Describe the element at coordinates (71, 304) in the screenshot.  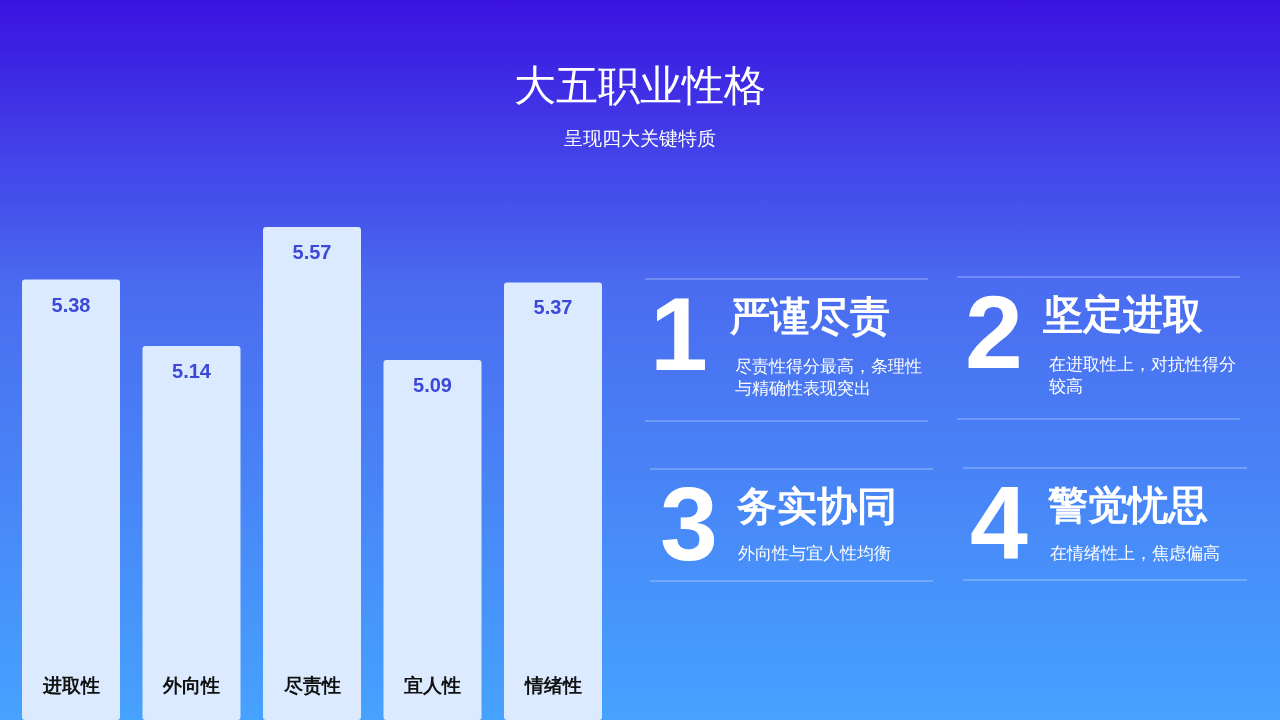
I see `data-label: 5.38` at that location.